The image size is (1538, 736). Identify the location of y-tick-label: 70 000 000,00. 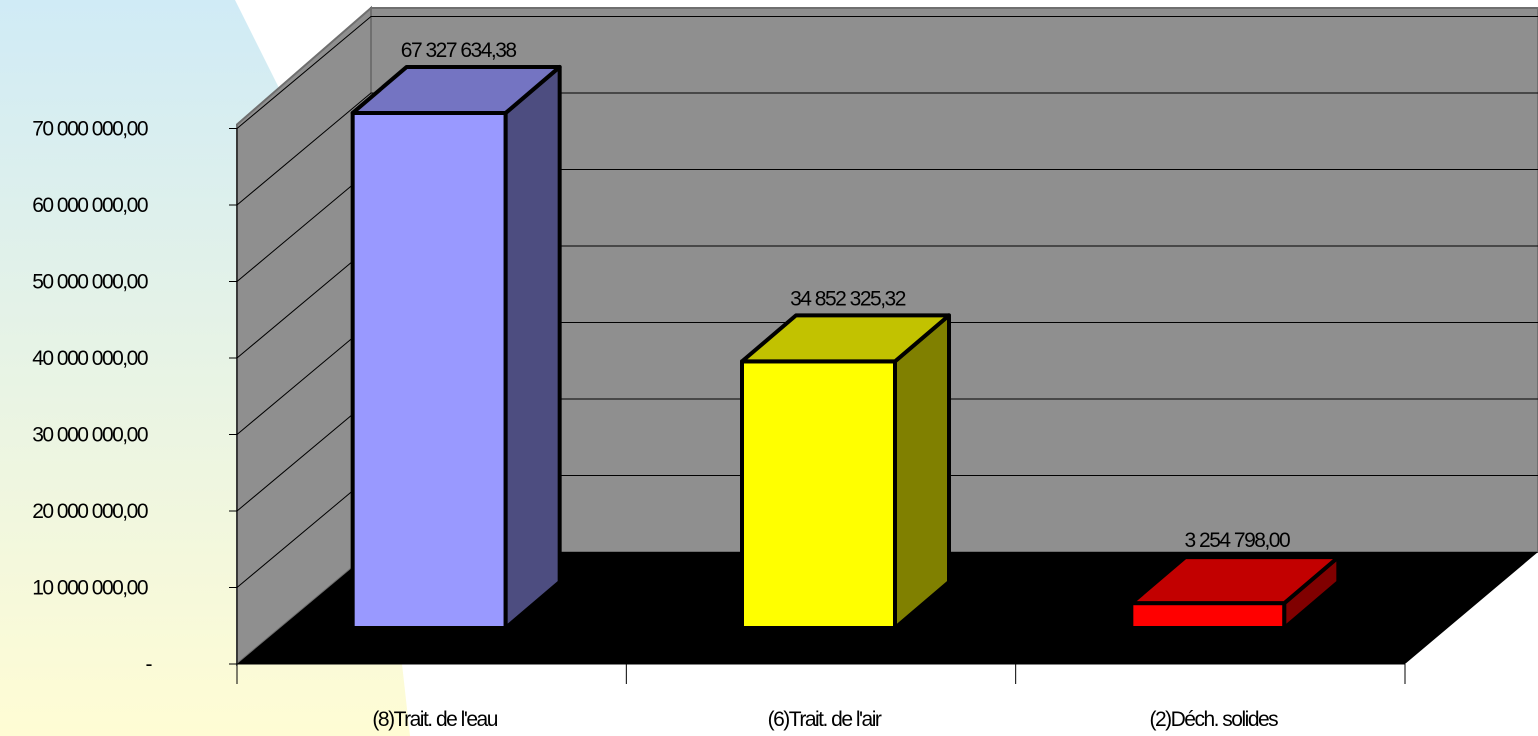
(90, 129).